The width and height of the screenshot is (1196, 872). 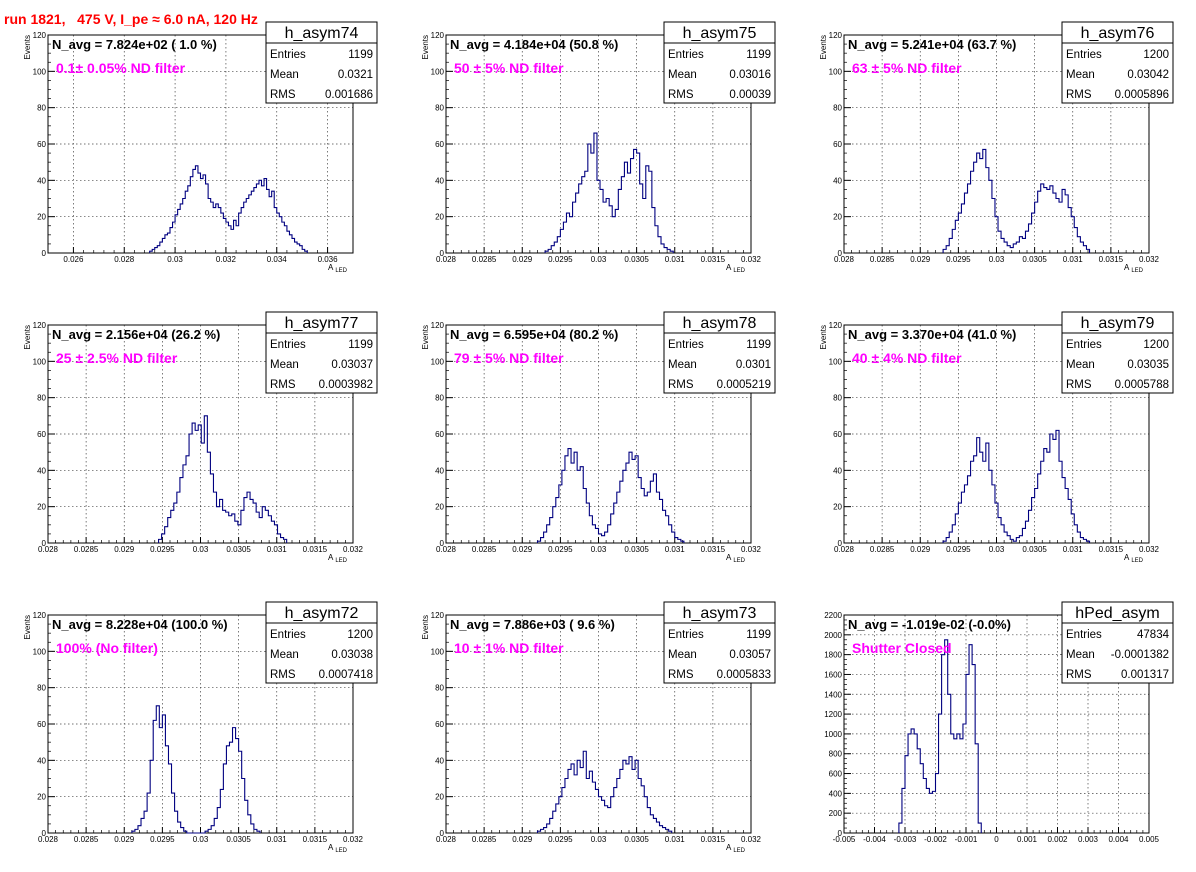 I want to click on filter-label: Shutter Closed, so click(x=902, y=648).